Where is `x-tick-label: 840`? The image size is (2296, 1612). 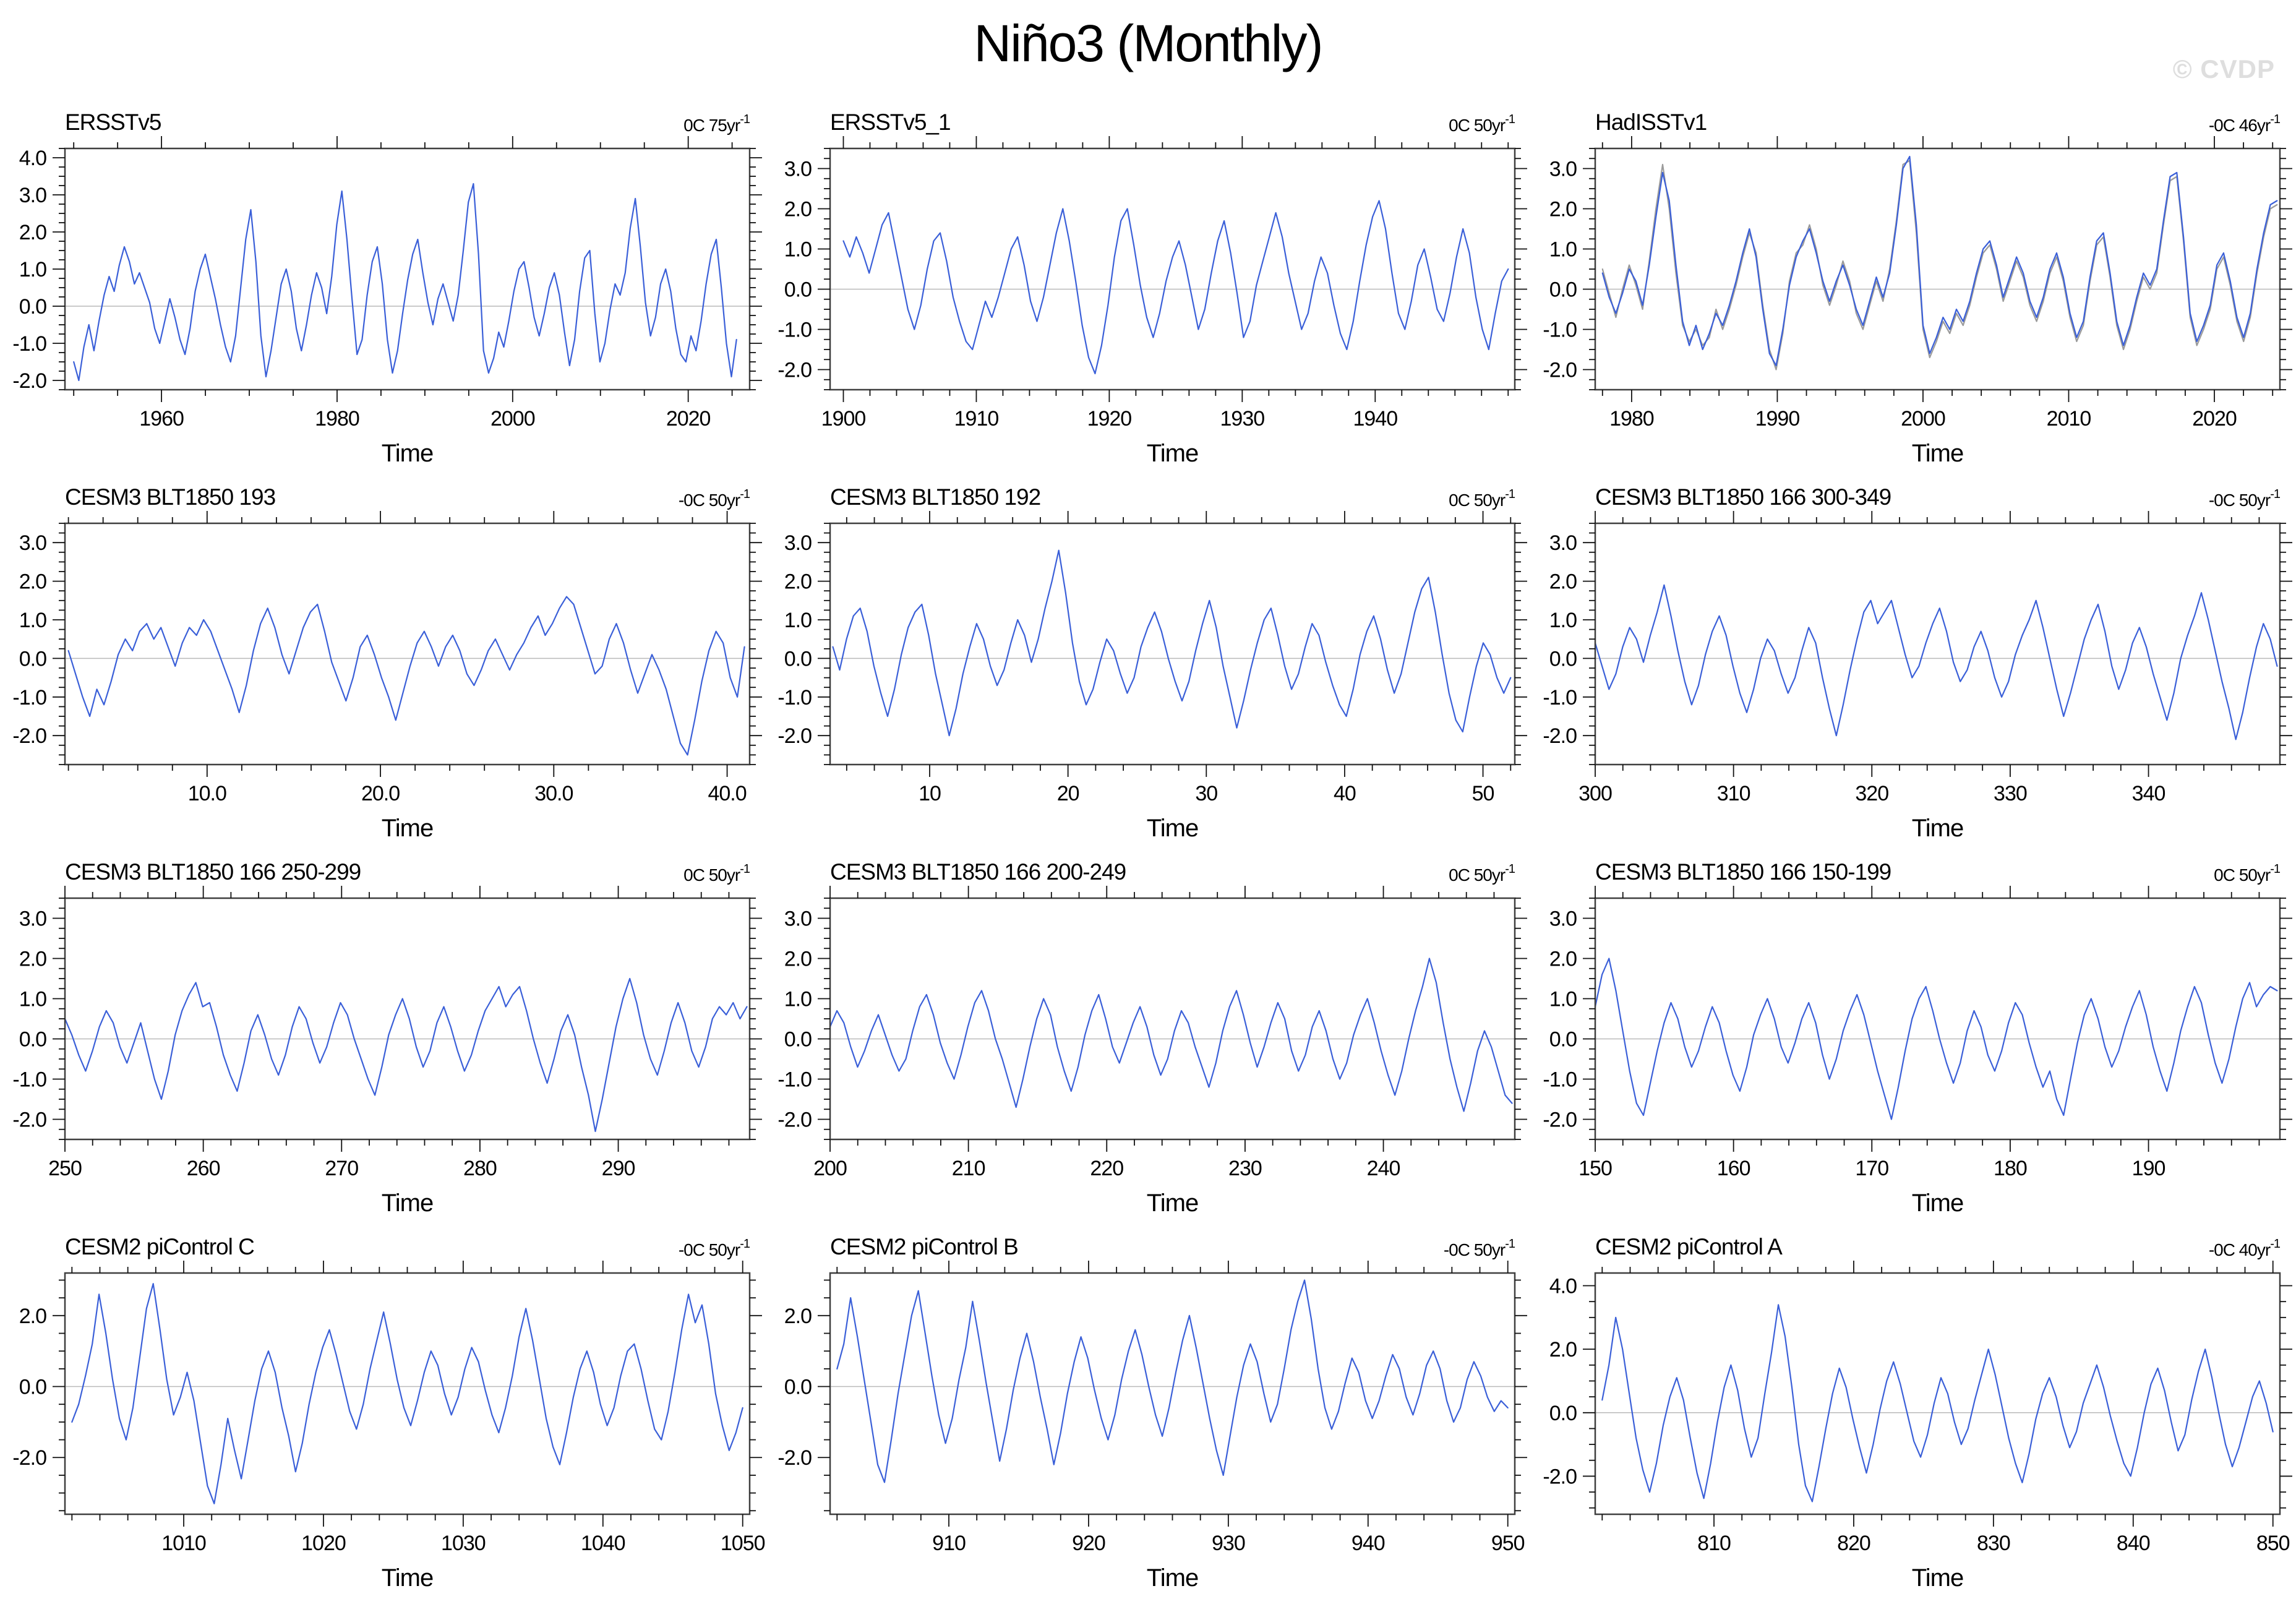
x-tick-label: 840 is located at coordinates (2133, 1543).